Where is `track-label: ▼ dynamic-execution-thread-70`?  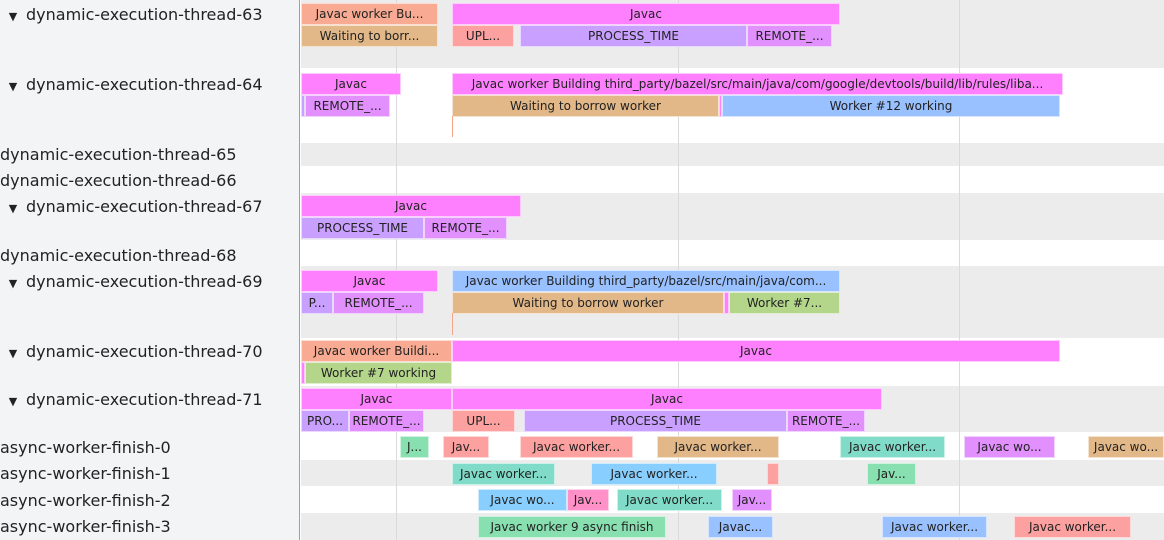 track-label: ▼ dynamic-execution-thread-70 is located at coordinates (131, 353).